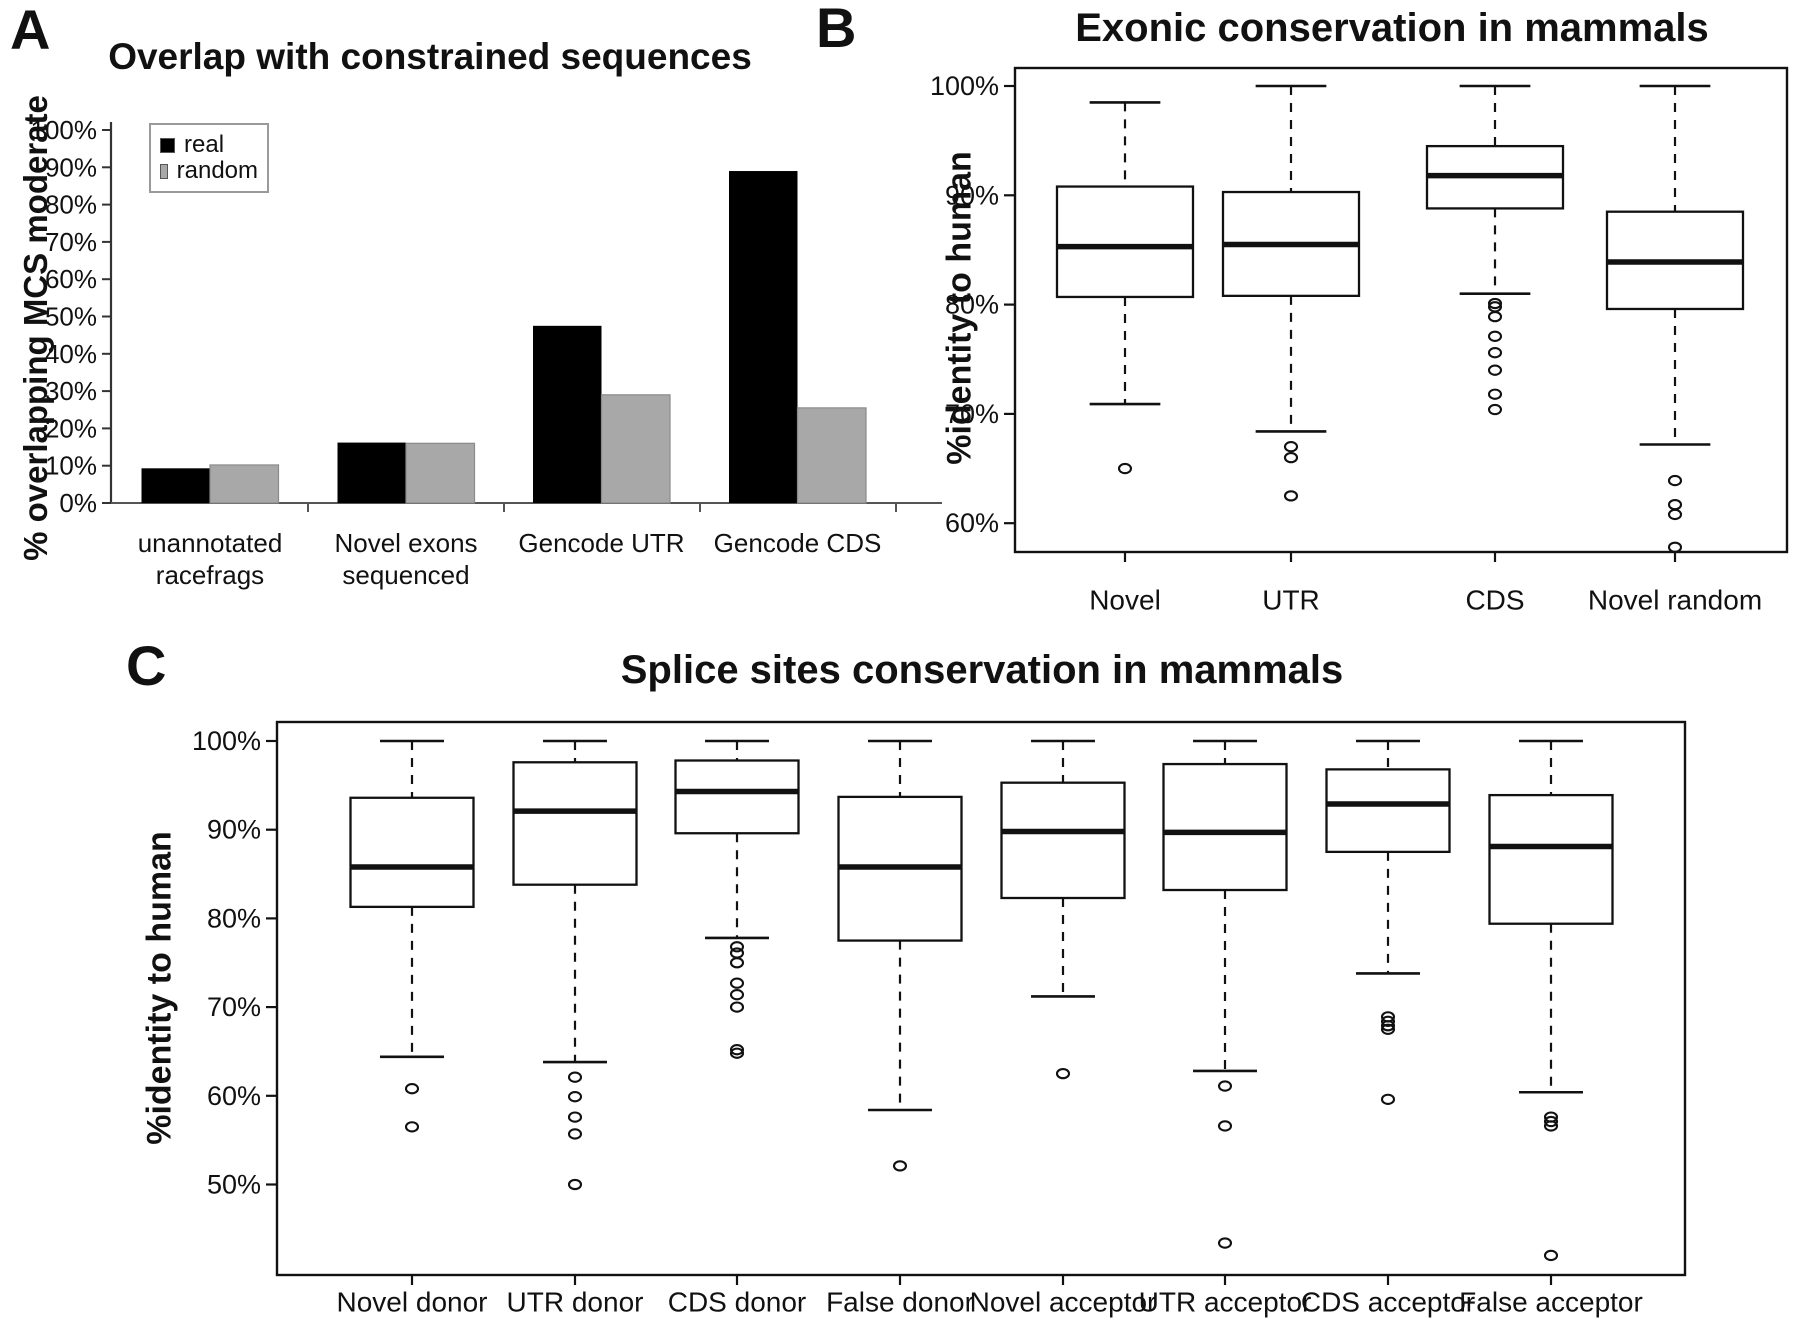 The width and height of the screenshot is (1800, 1320). I want to click on legend-swatch-real, so click(167, 145).